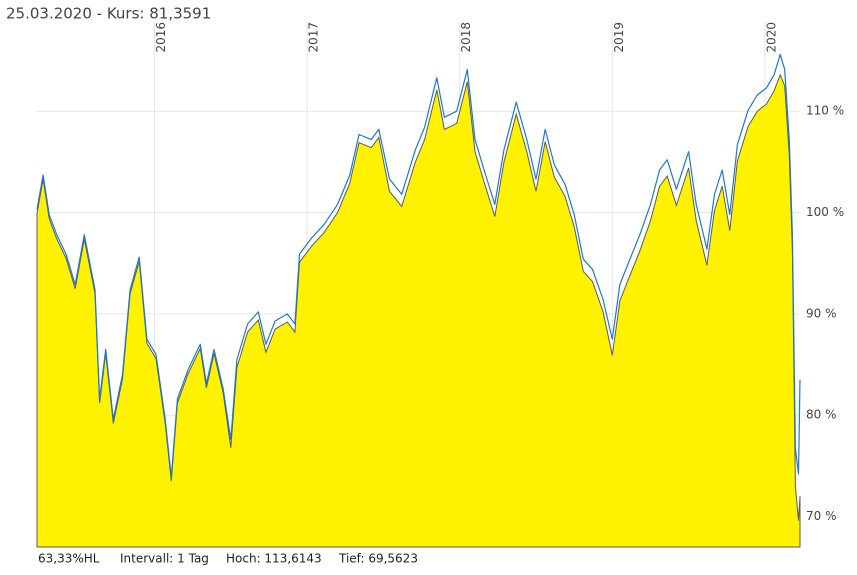 This screenshot has width=857, height=575. Describe the element at coordinates (821, 313) in the screenshot. I see `y-tick-label: 90 %` at that location.